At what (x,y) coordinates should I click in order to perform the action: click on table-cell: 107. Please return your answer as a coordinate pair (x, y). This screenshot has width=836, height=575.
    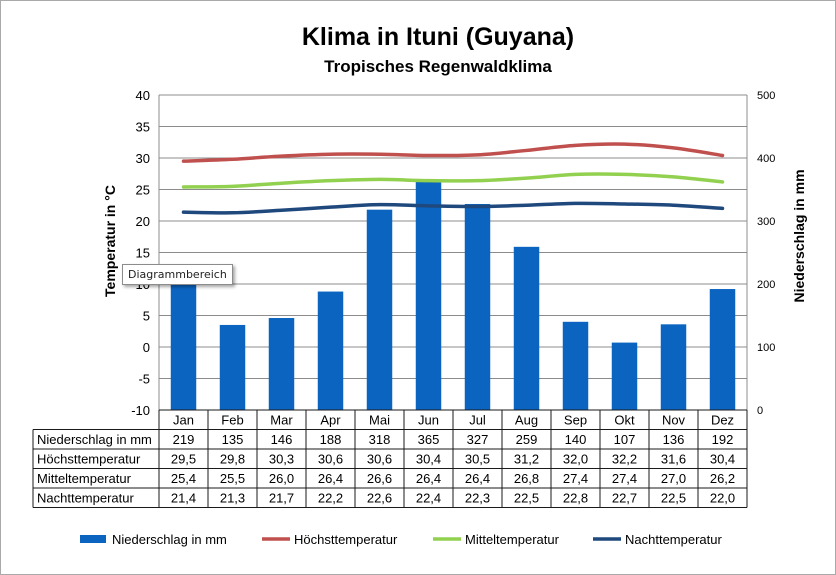
    Looking at the image, I should click on (625, 439).